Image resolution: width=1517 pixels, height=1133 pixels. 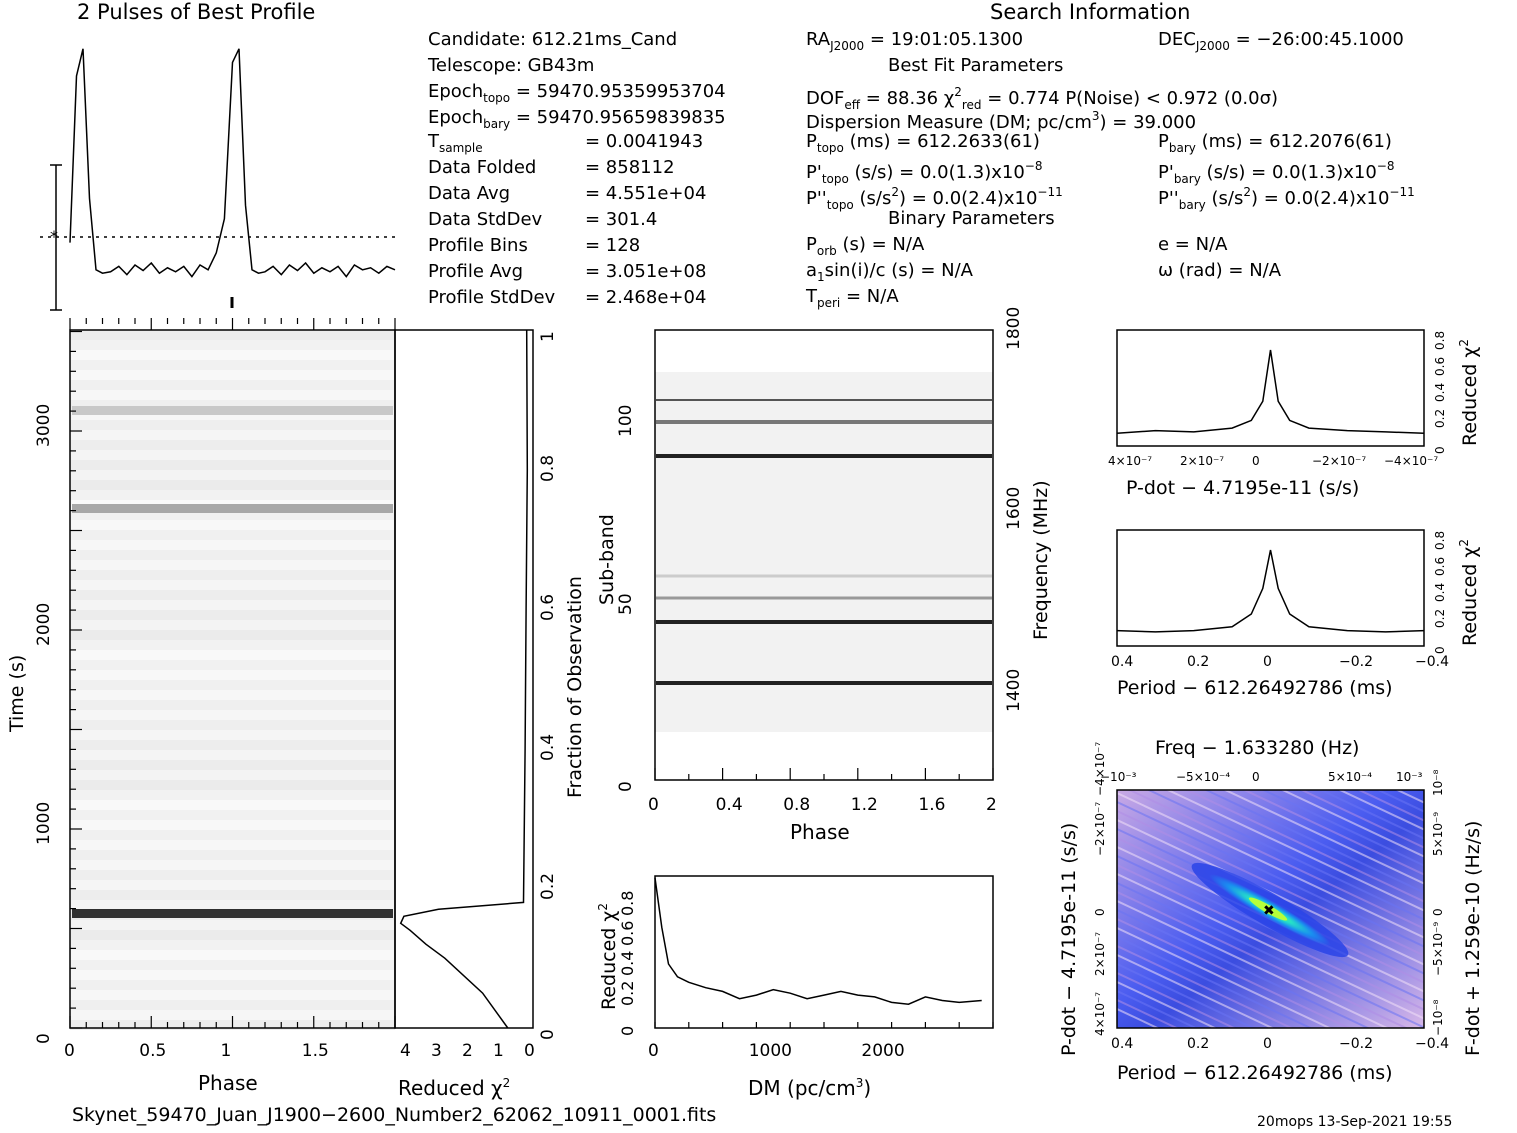 I want to click on footer-stamp: 20mops 13-Sep-2021 19:55, so click(x=1355, y=1122).